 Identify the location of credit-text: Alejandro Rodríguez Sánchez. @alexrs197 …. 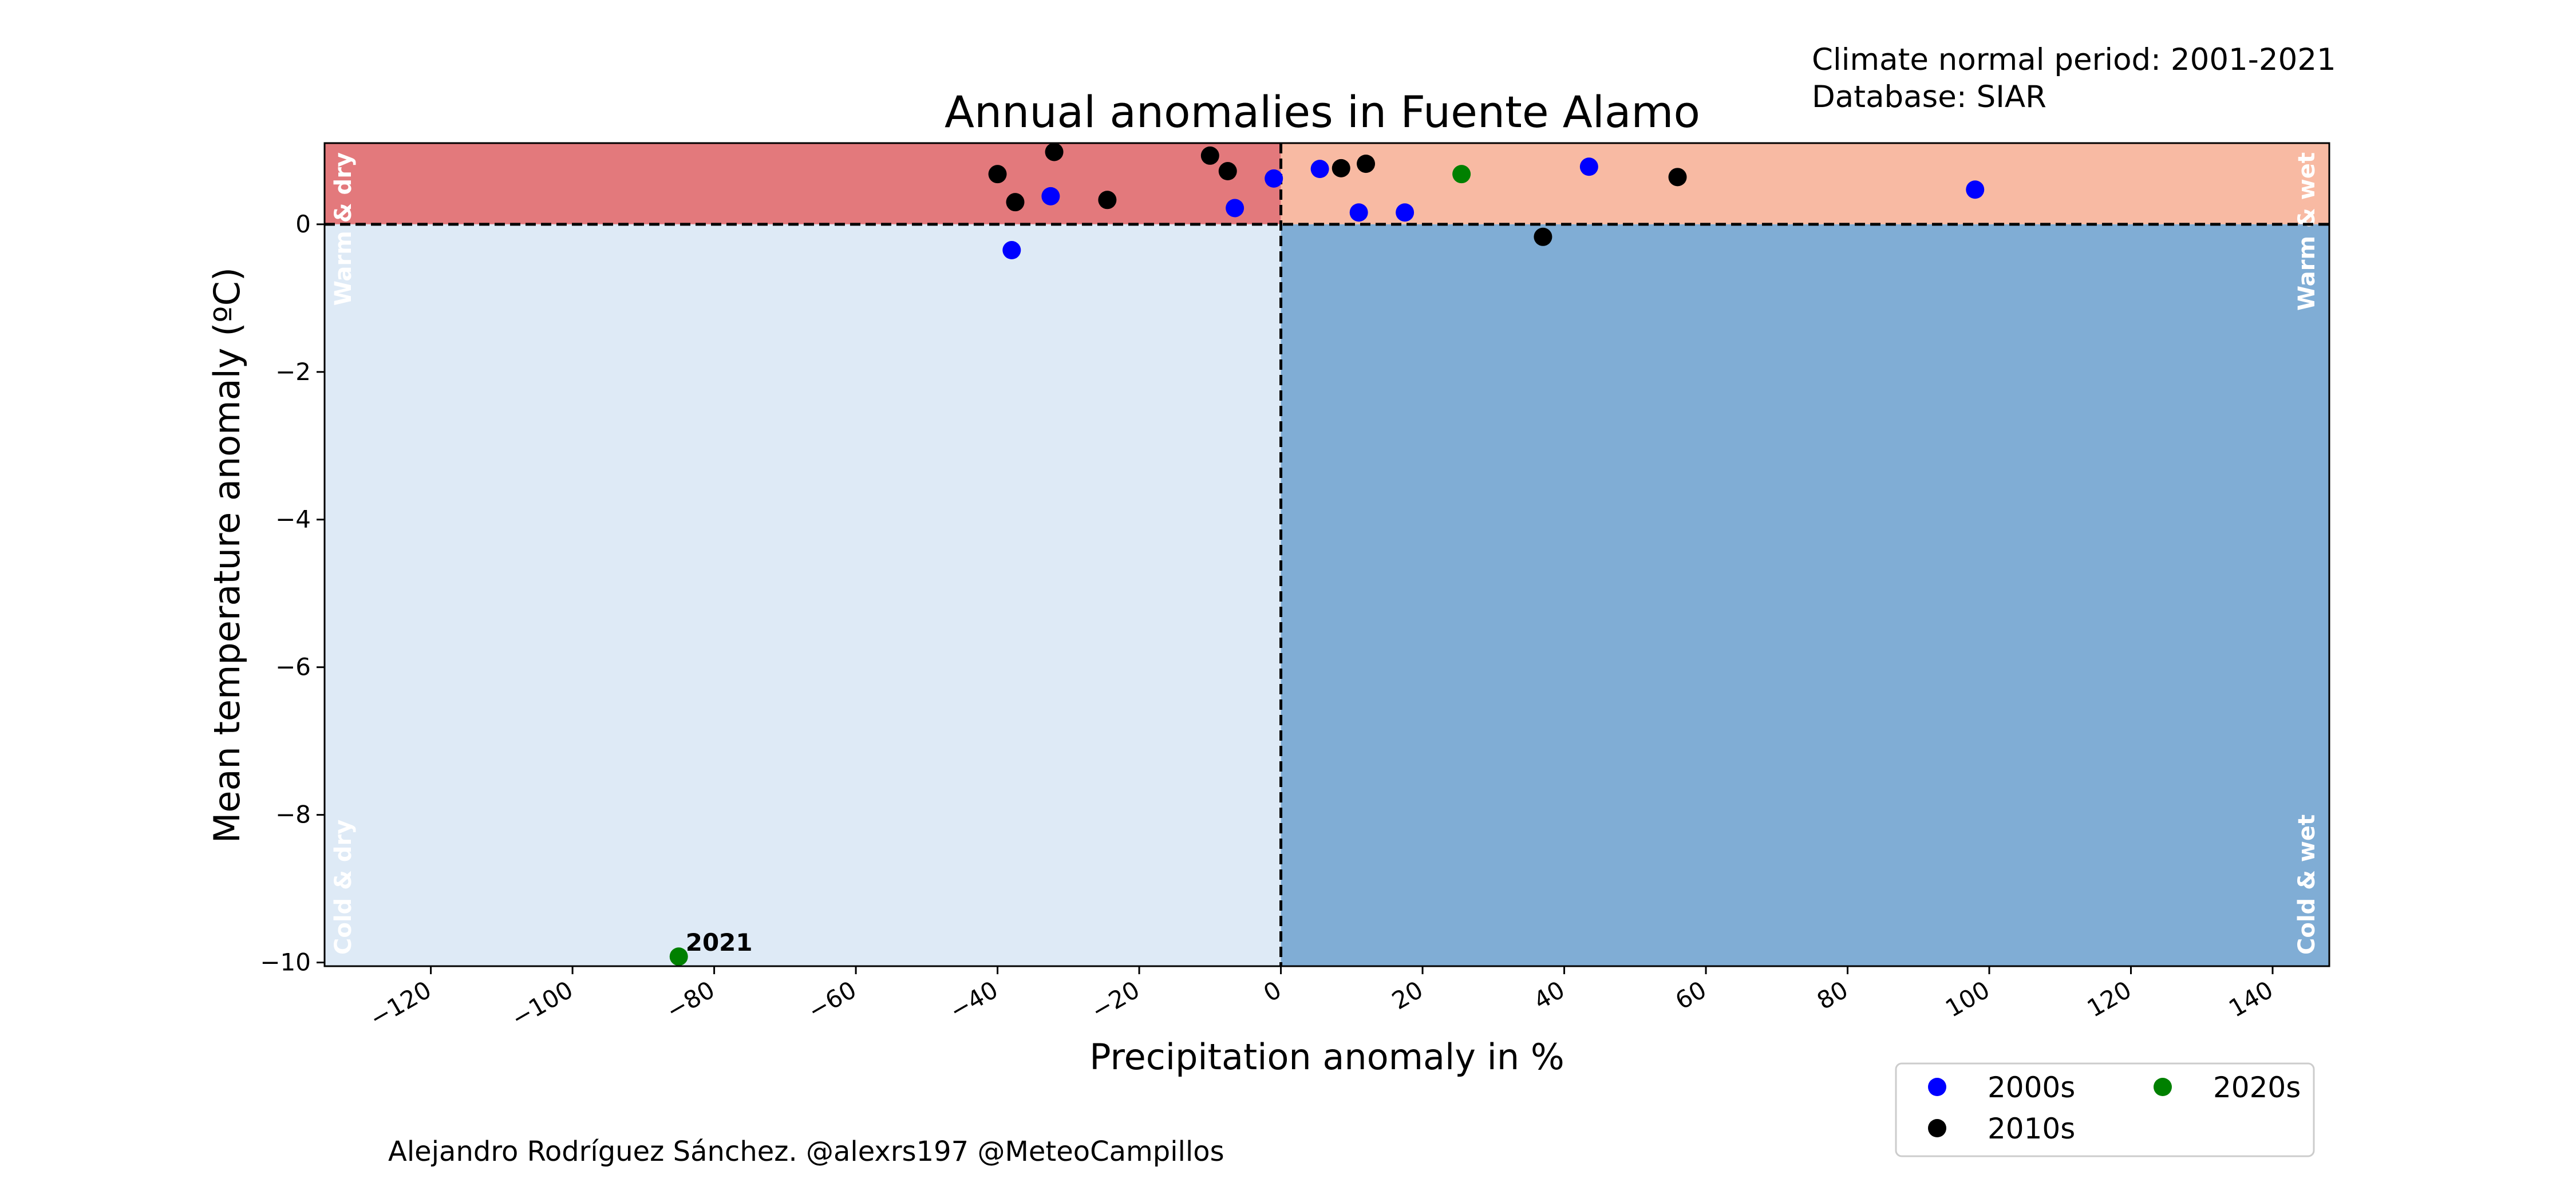
(806, 1152).